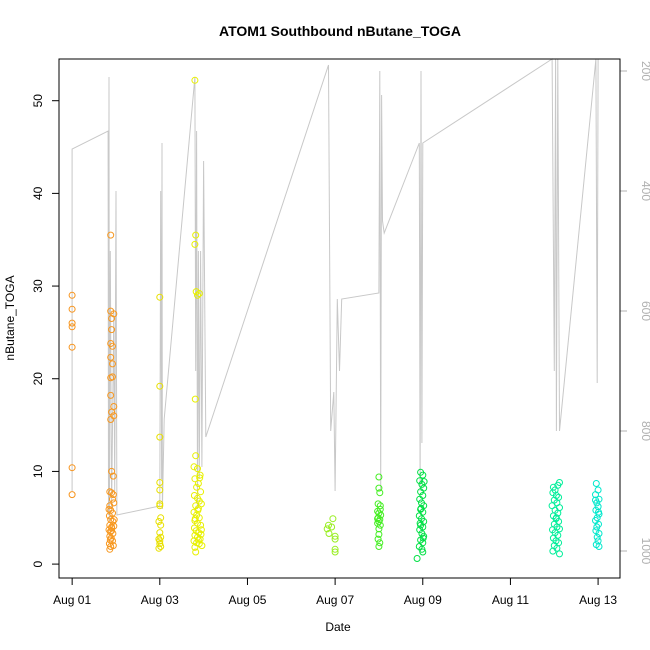 This screenshot has height=650, width=650. Describe the element at coordinates (644, 311) in the screenshot. I see `y2-tick-label: 600` at that location.